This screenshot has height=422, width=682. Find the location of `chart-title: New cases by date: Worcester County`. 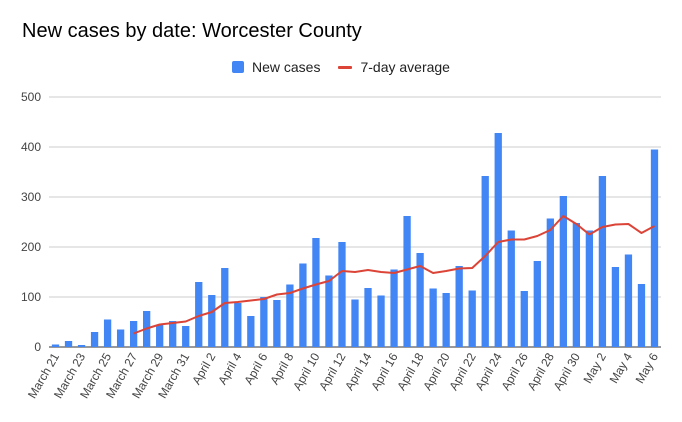

chart-title: New cases by date: Worcester County is located at coordinates (192, 31).